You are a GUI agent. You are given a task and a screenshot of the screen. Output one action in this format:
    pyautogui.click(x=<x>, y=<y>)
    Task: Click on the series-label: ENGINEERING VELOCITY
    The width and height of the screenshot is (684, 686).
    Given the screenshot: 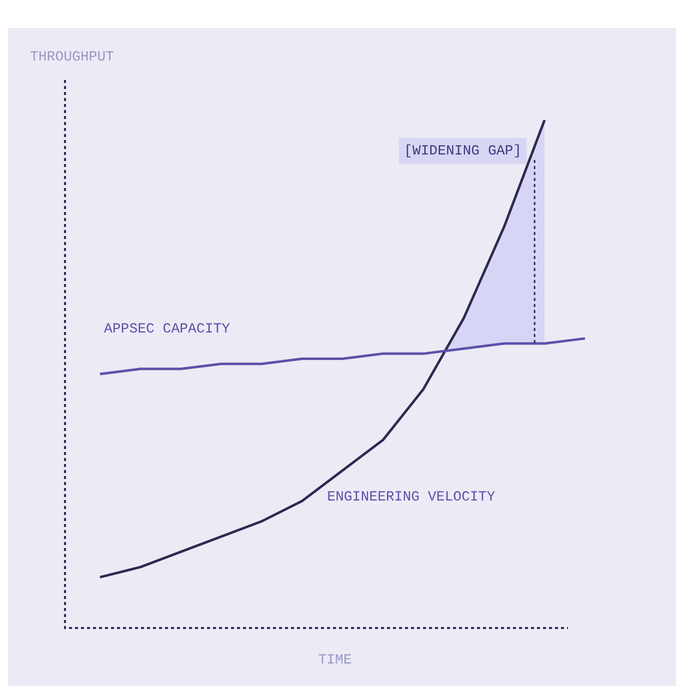 What is the action you would take?
    pyautogui.click(x=411, y=498)
    